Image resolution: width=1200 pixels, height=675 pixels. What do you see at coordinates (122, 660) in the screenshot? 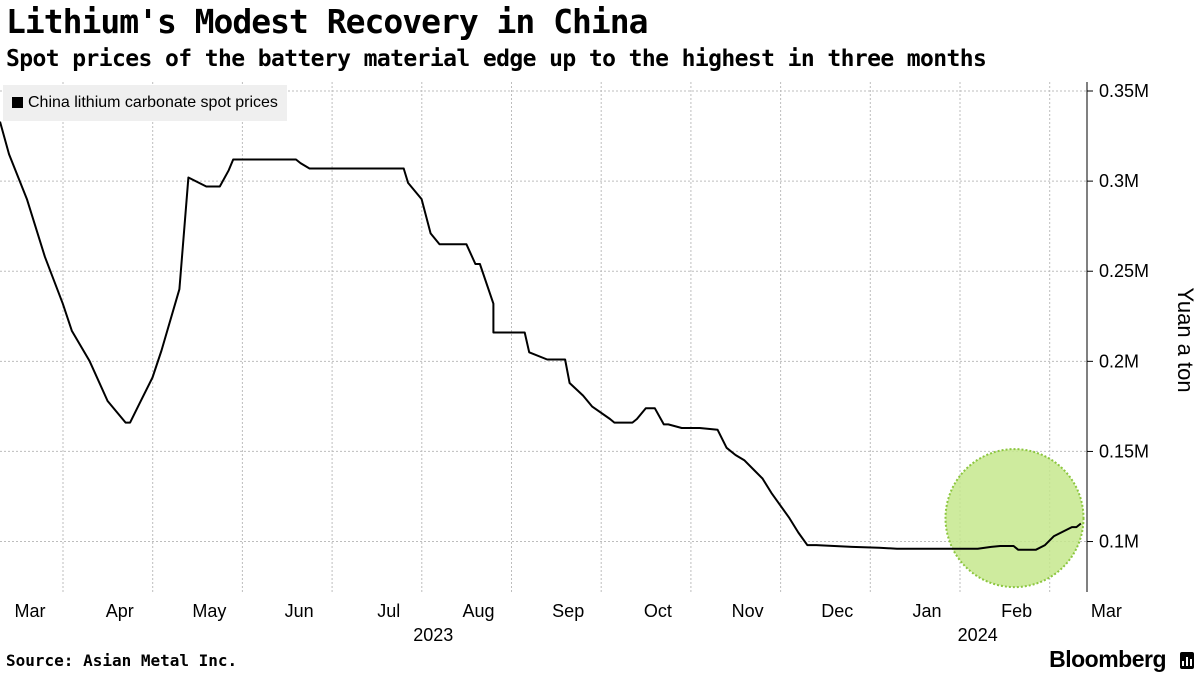
I see `source-note: Source: Asian Metal Inc.` at bounding box center [122, 660].